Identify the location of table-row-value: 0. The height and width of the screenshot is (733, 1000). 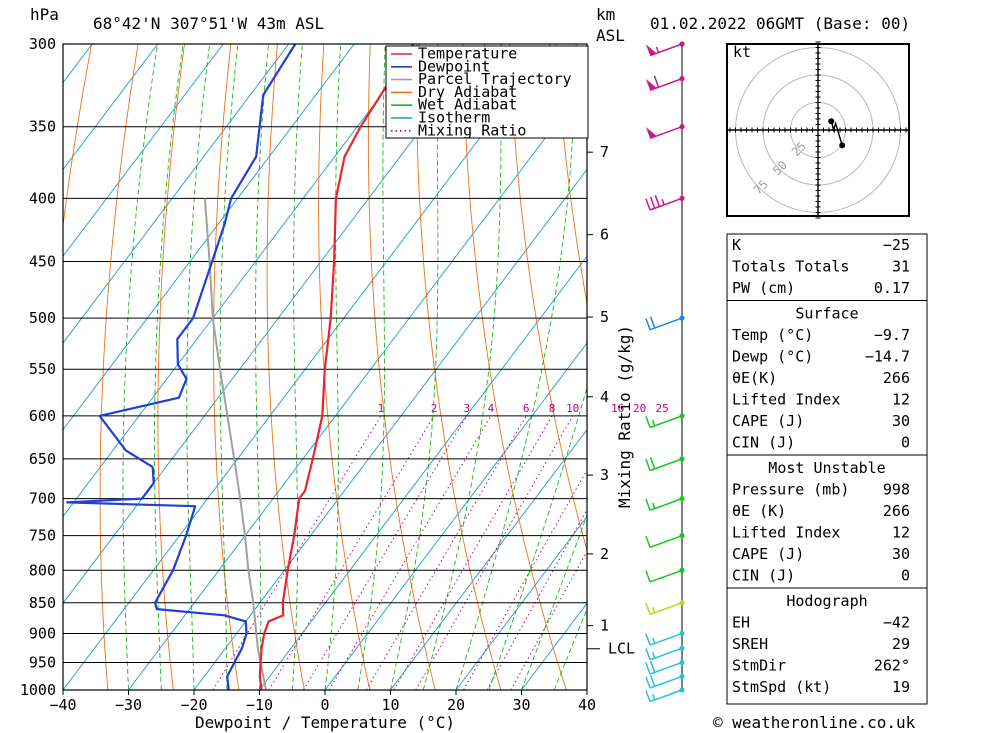
(905, 576).